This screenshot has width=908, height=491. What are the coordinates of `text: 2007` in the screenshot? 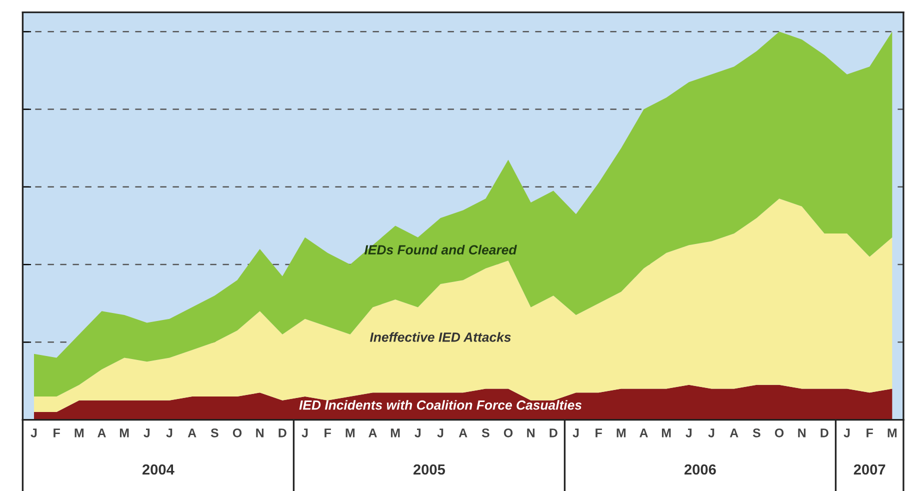 It's located at (870, 469).